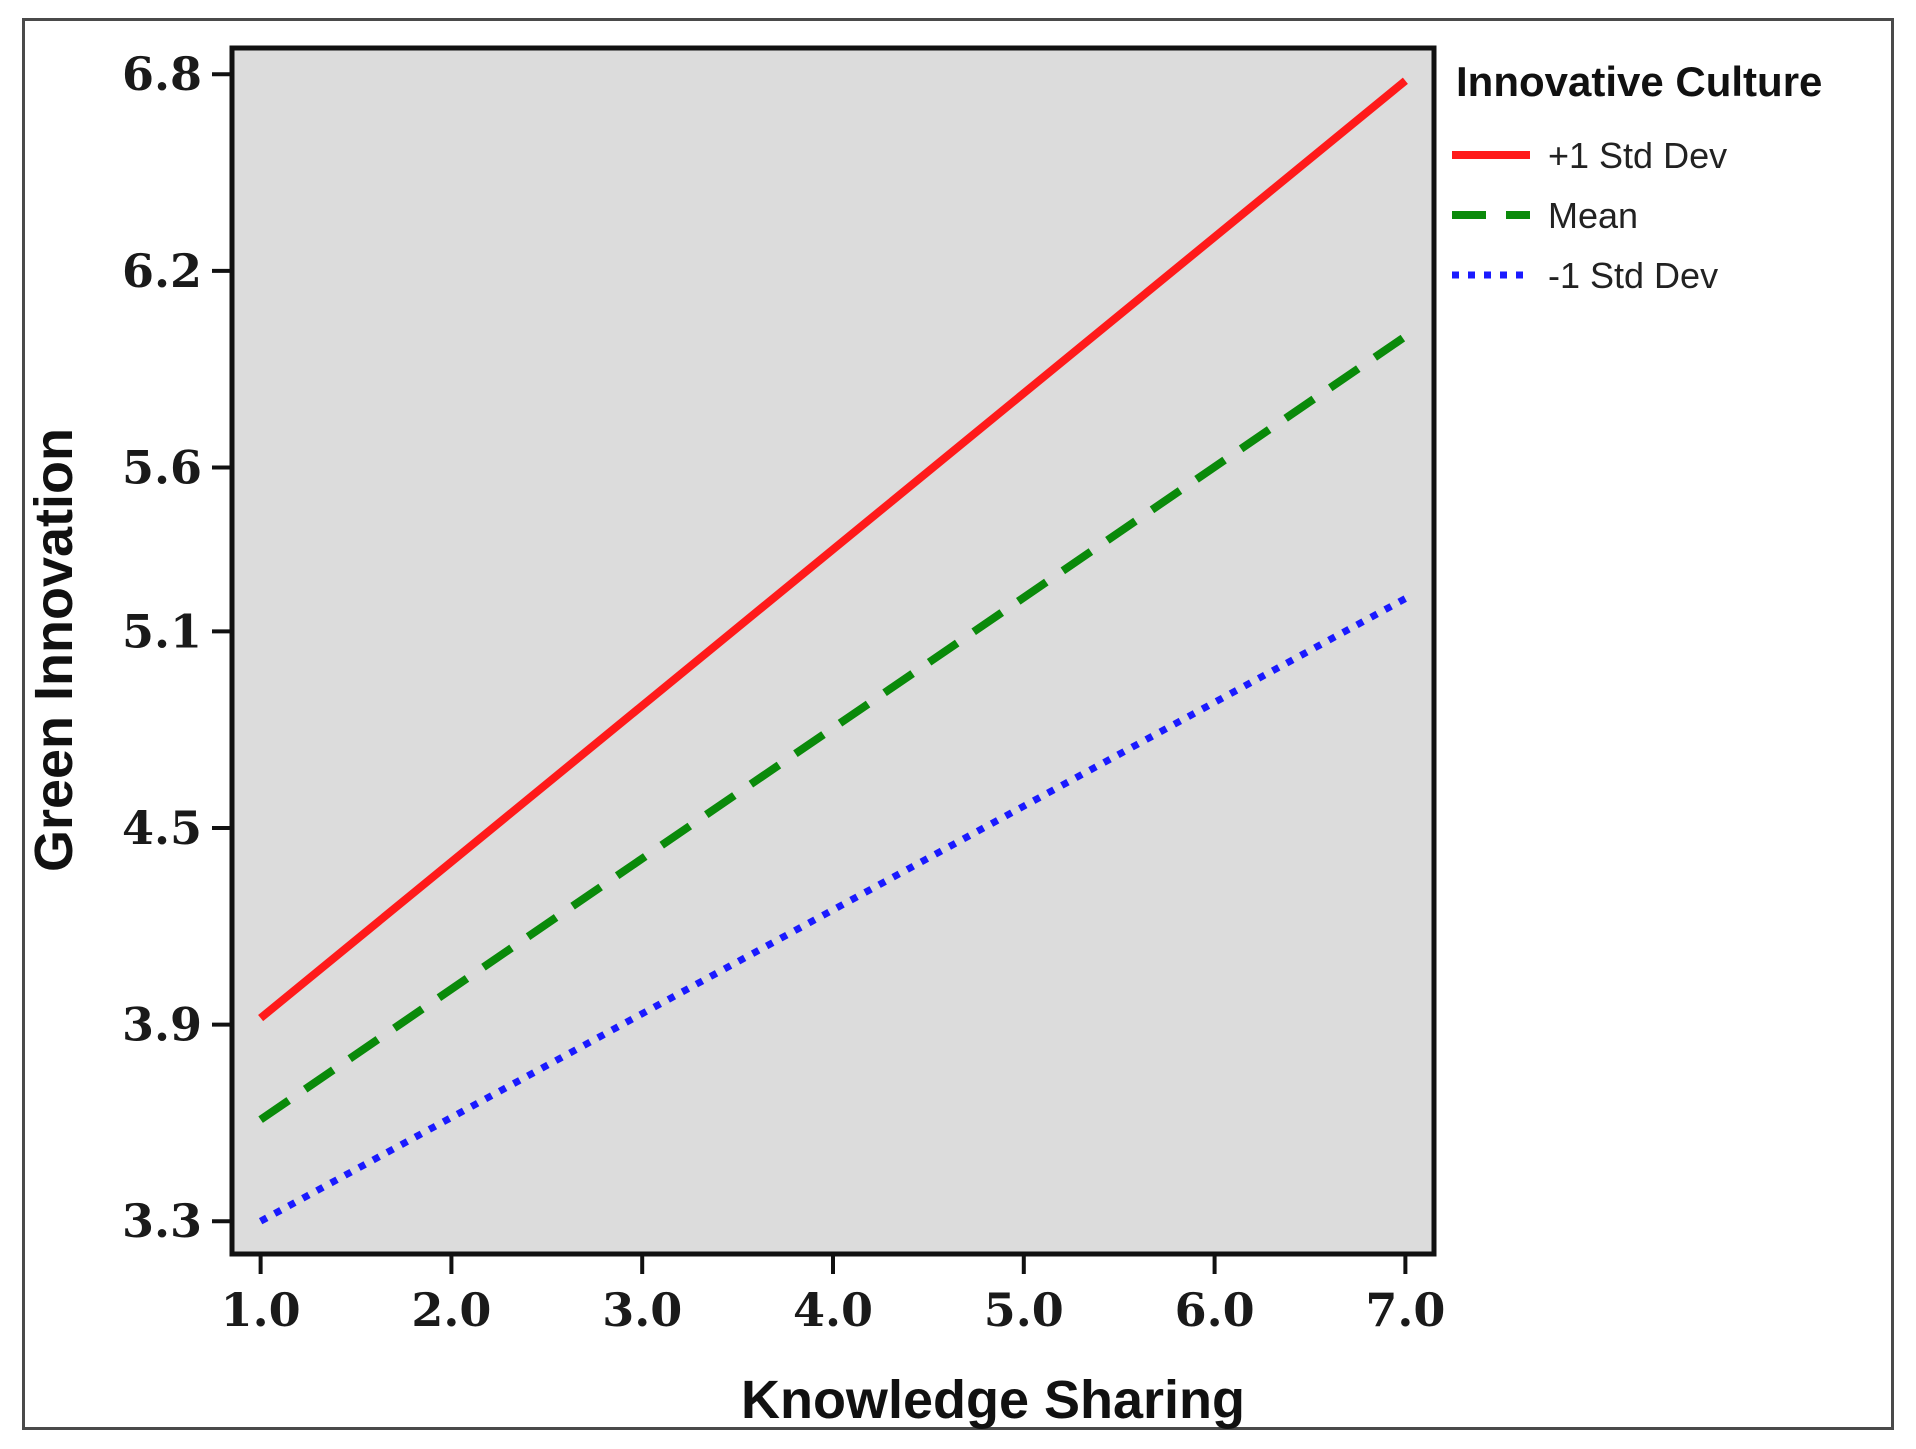  Describe the element at coordinates (261, 1310) in the screenshot. I see `x-tick-label: 1.0` at that location.